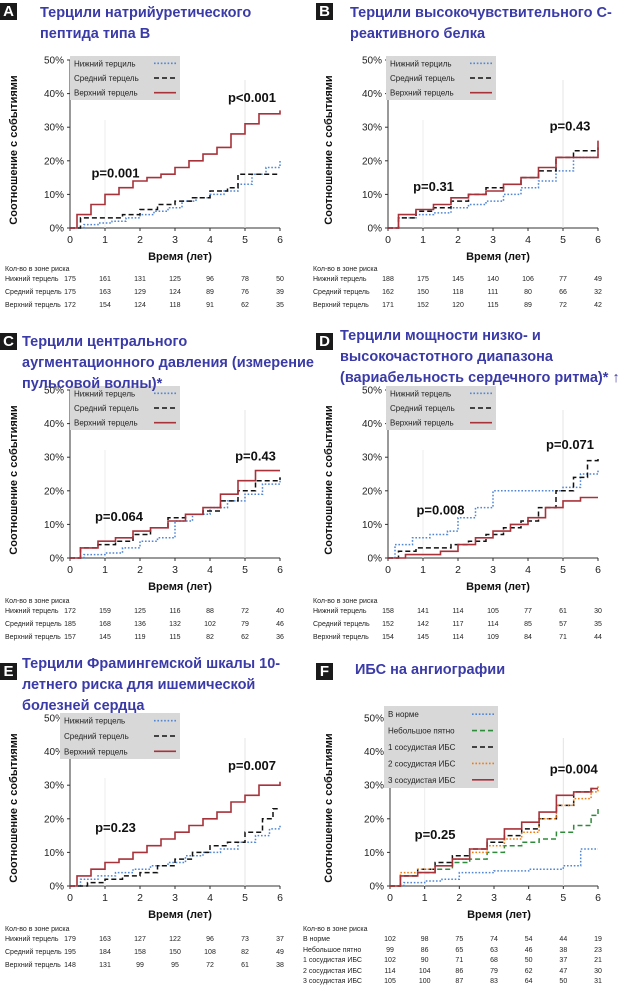  I want to click on risk-row: Нижний терцель 172 159 125 116 88 72 40, so click(150, 614).